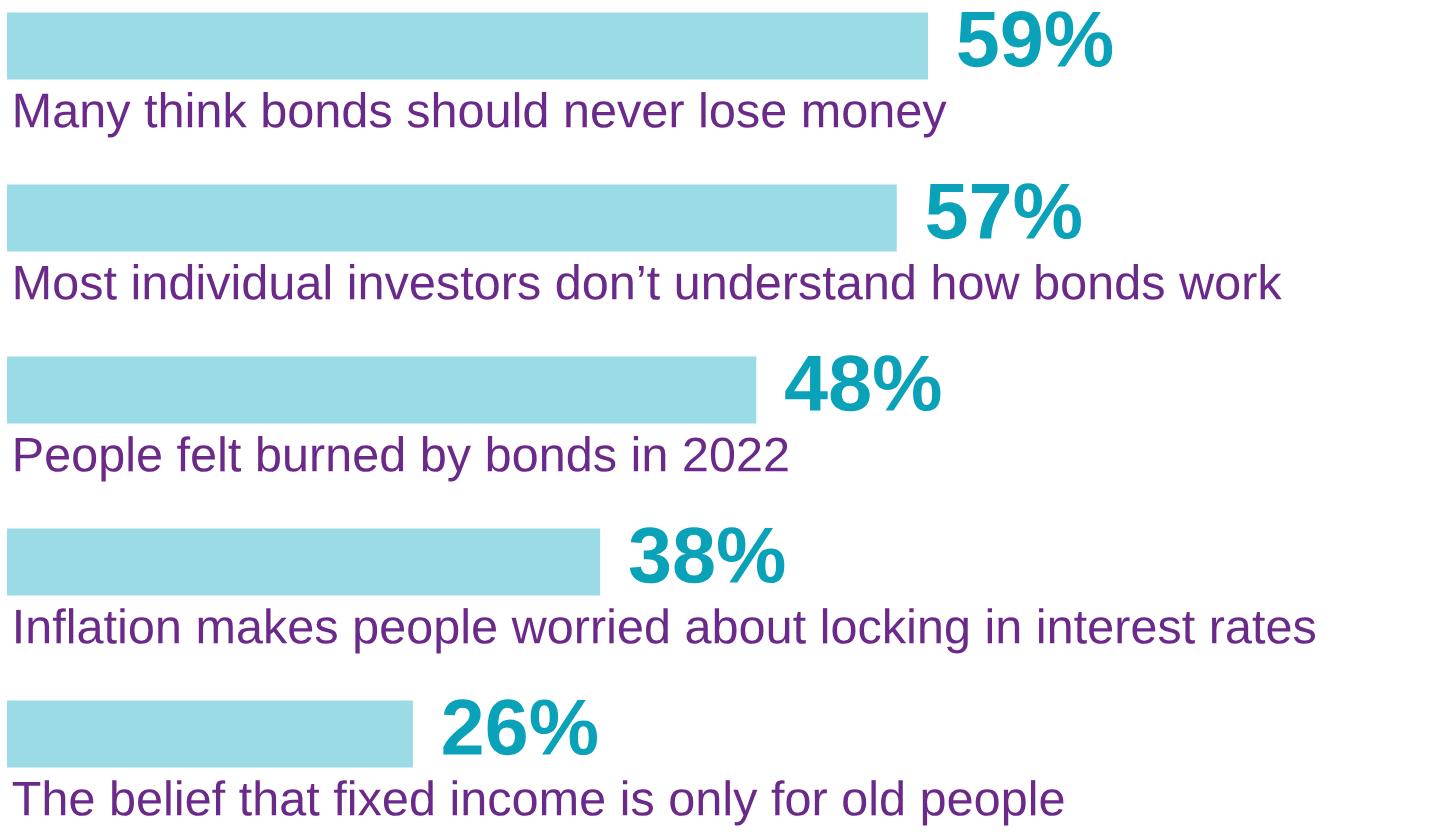 The height and width of the screenshot is (836, 1435). What do you see at coordinates (538, 803) in the screenshot?
I see `y-tick-label: The belief that fixed income is only for old people` at bounding box center [538, 803].